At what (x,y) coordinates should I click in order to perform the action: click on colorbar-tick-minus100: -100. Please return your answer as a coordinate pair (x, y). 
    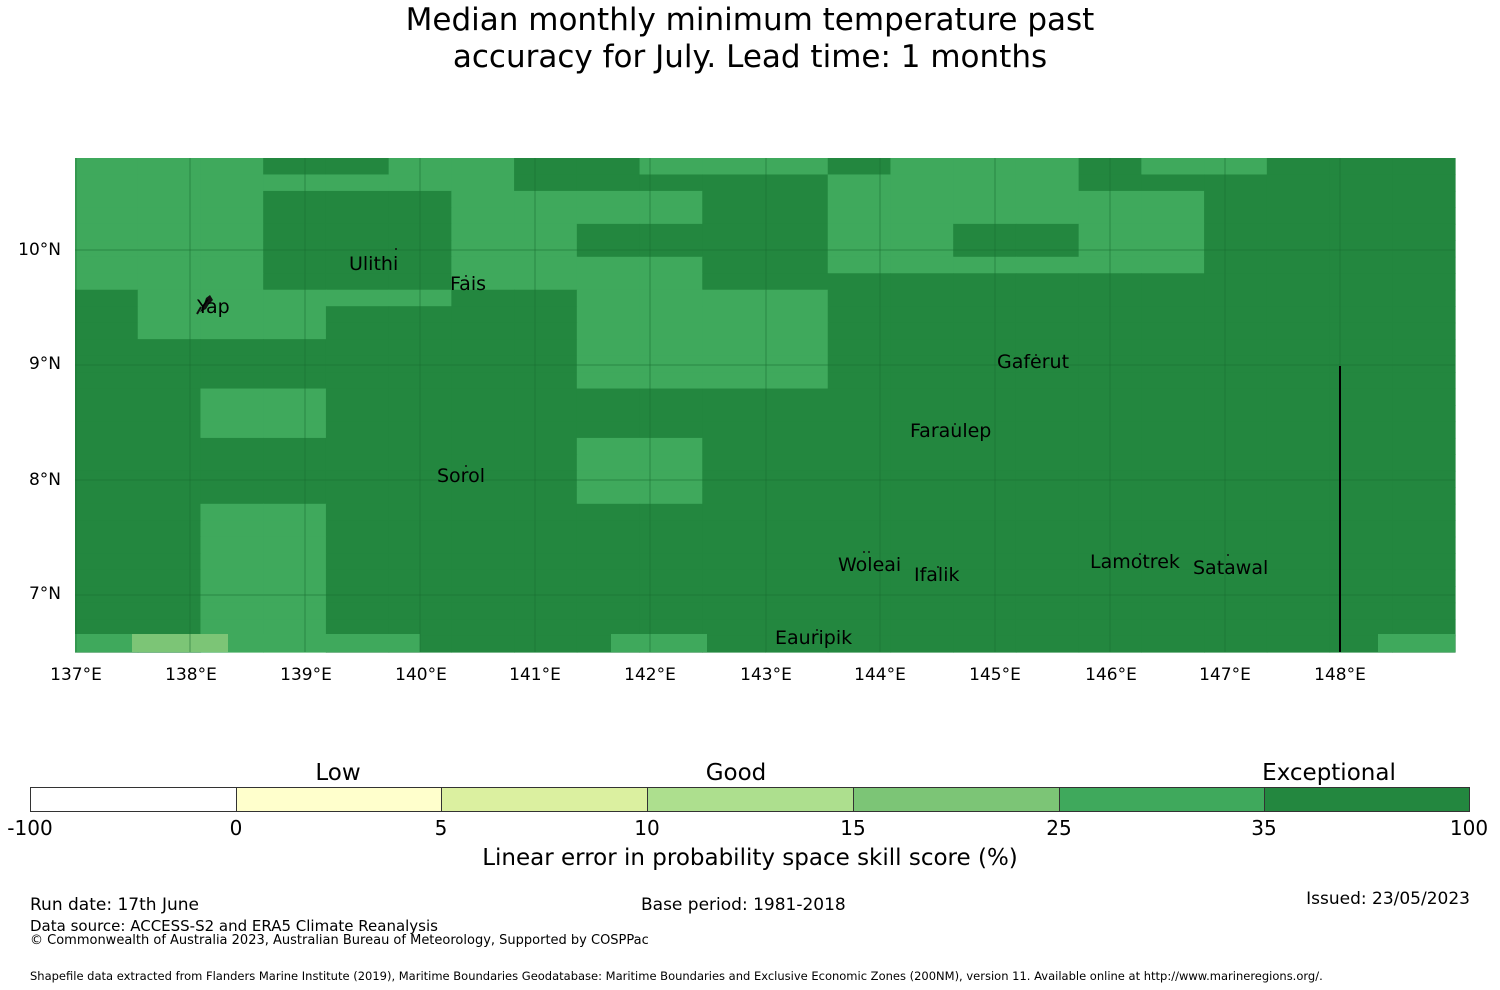
    Looking at the image, I should click on (30, 828).